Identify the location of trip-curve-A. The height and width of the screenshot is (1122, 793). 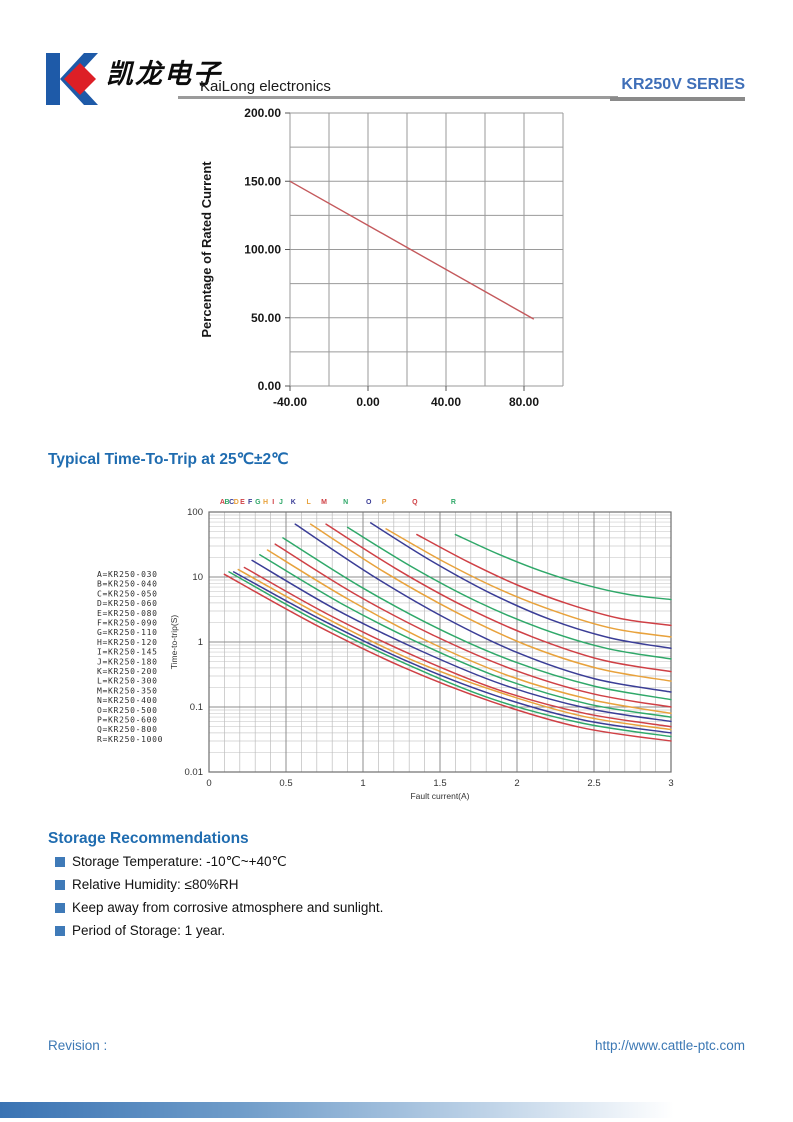
(447, 657).